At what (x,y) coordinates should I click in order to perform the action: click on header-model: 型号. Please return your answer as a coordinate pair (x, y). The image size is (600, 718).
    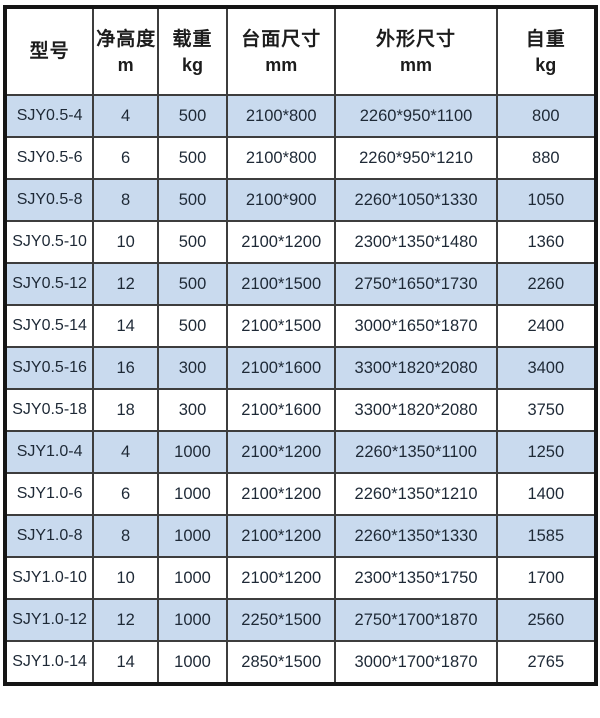
    Looking at the image, I should click on (49, 51).